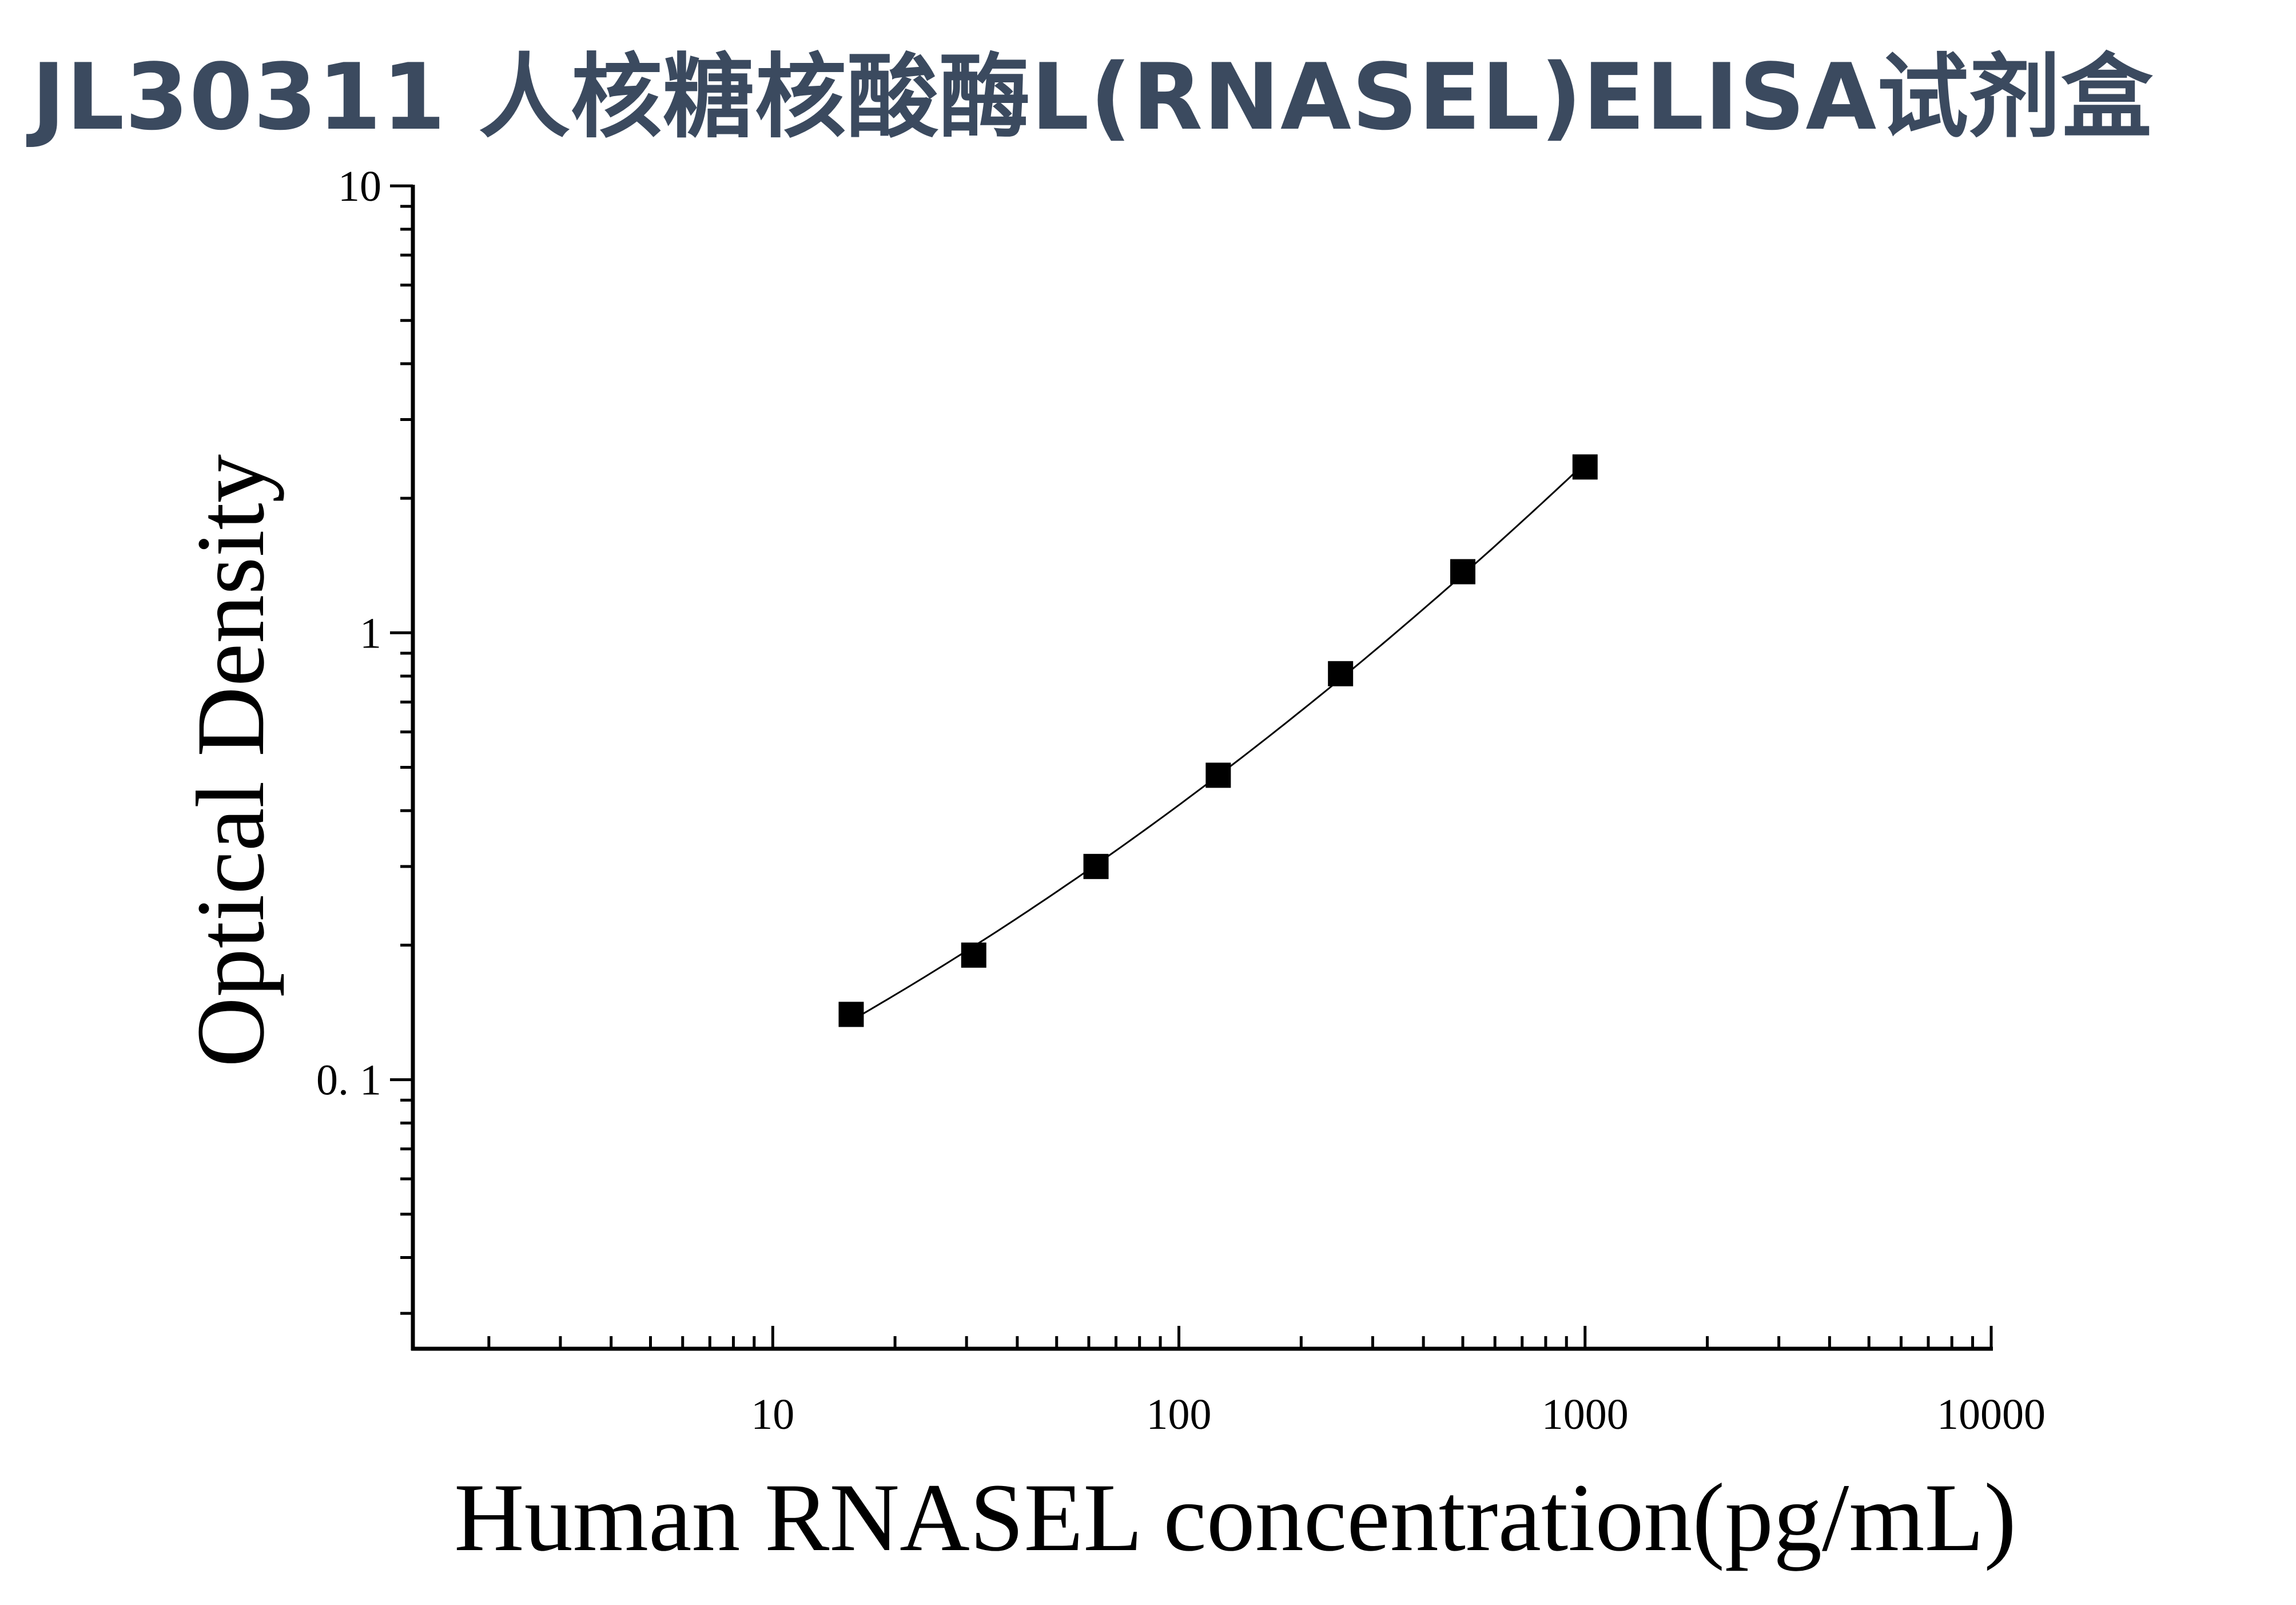 The image size is (2296, 1605). Describe the element at coordinates (1092, 96) in the screenshot. I see `page-title: JL30311 人核糖核酸酶L(RNASEL)ELISA试剂盒` at that location.